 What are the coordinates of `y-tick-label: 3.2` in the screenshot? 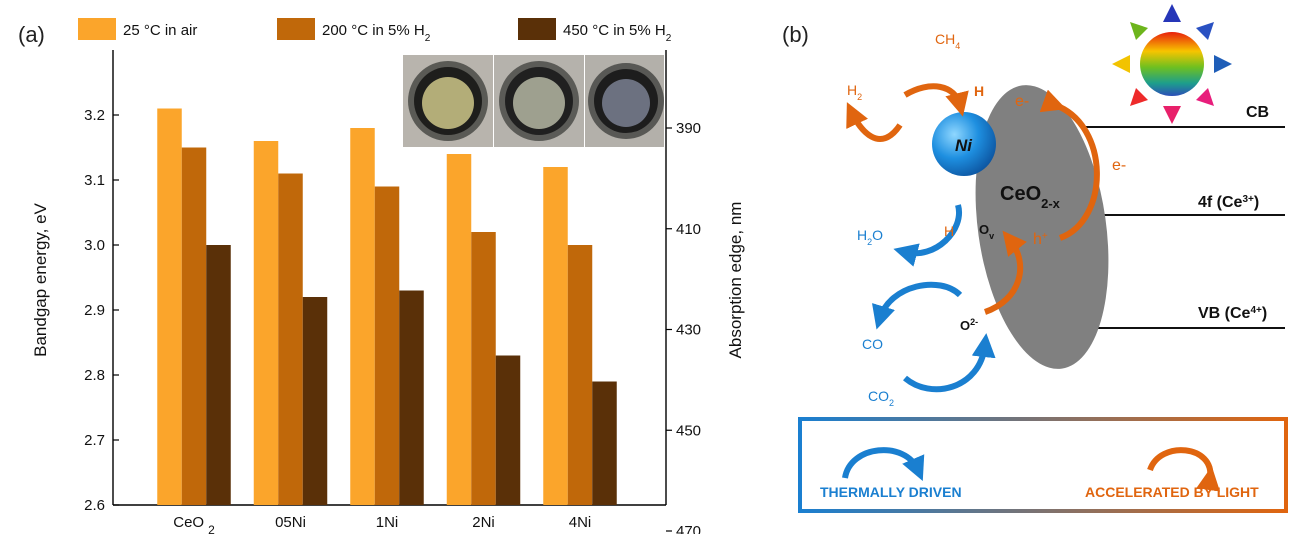 It's located at (94, 115).